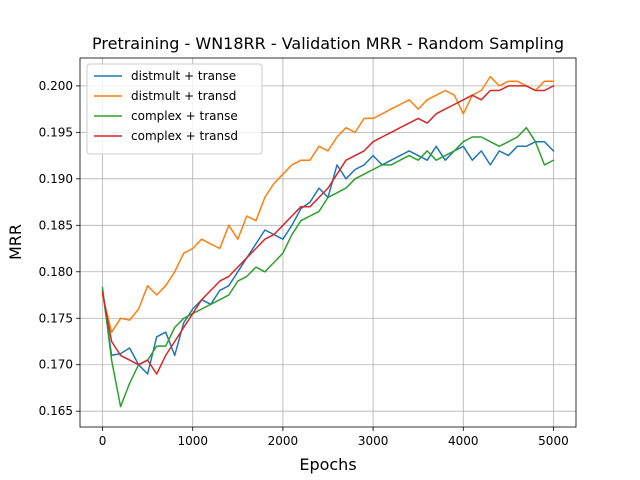 This screenshot has height=480, width=640. Describe the element at coordinates (183, 76) in the screenshot. I see `legend-entry-label: distmult + transe` at that location.